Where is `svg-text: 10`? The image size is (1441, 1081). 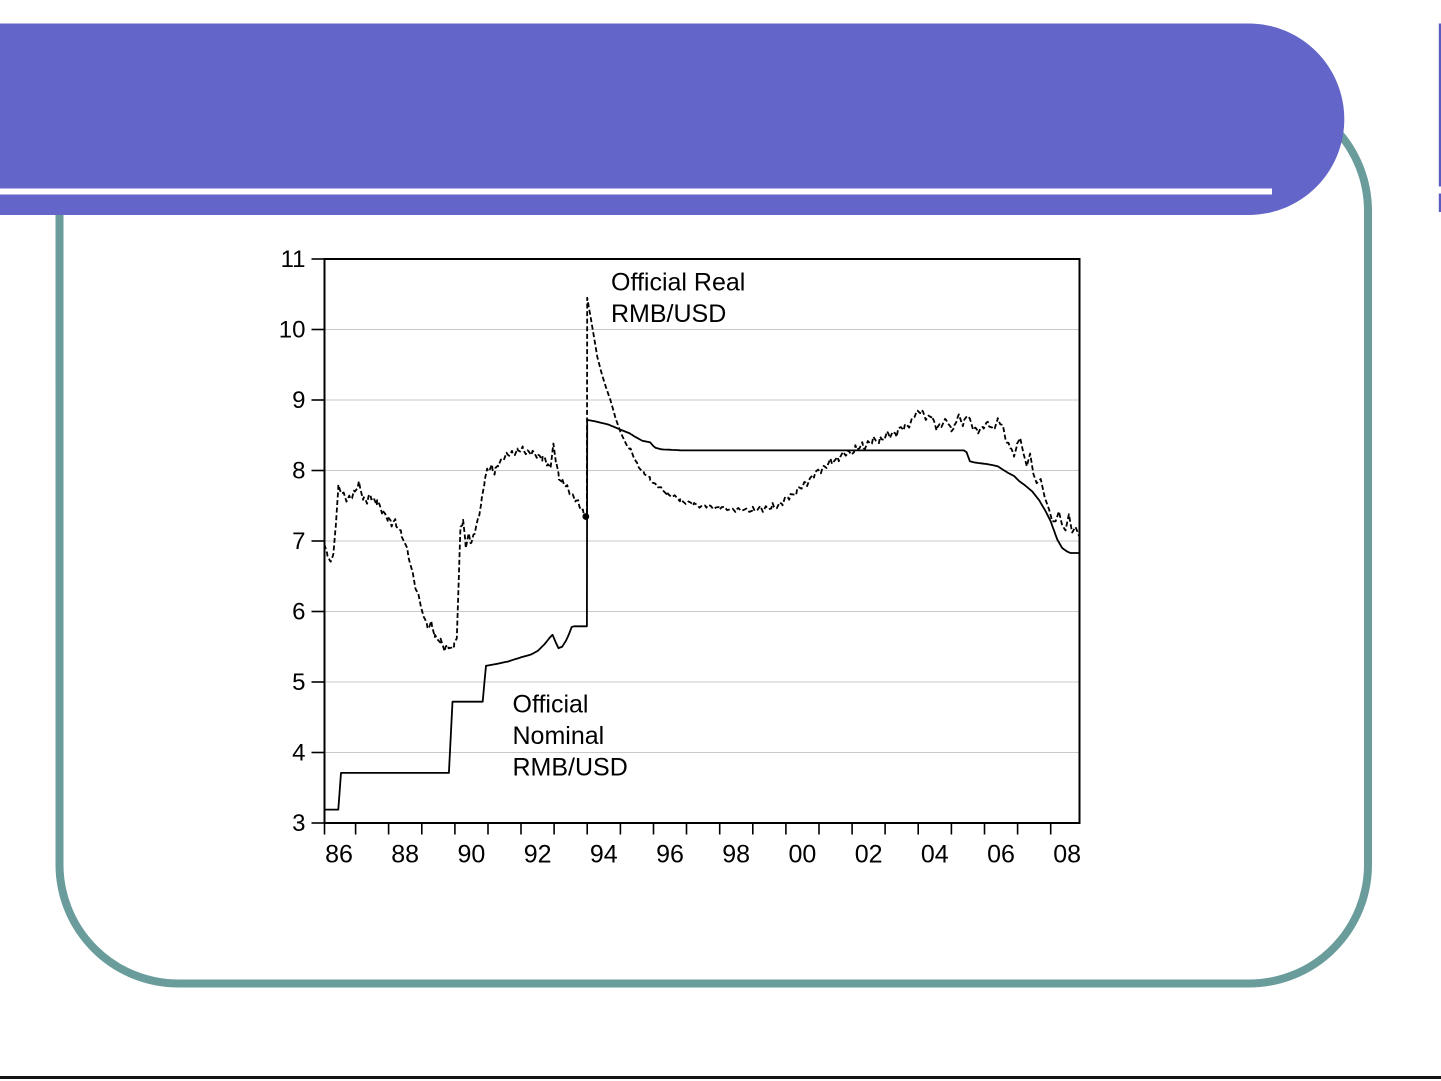 svg-text: 10 is located at coordinates (292, 330).